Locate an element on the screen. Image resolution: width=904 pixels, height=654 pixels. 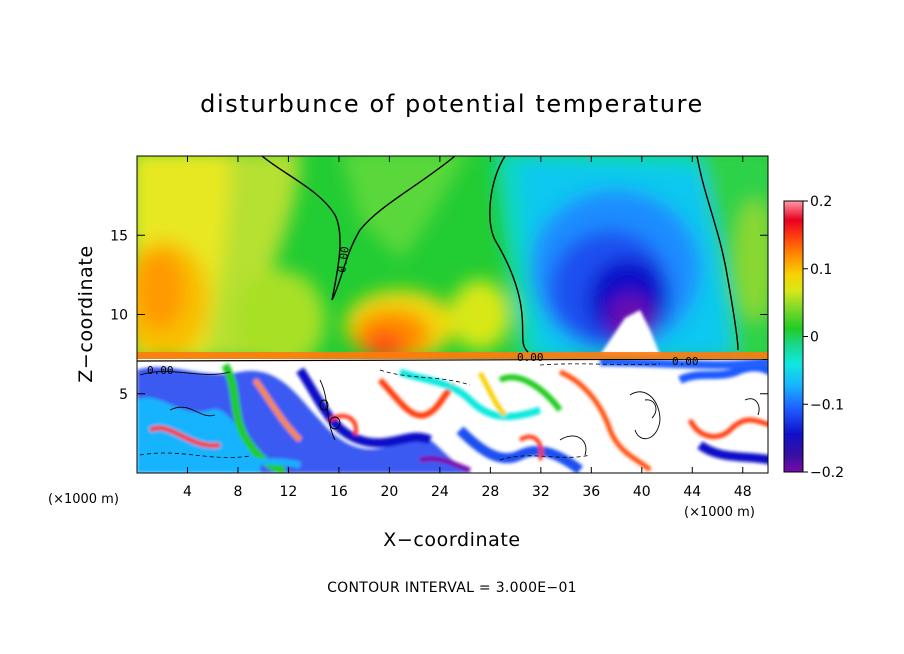
contour-zero-mid is located at coordinates (393, 228).